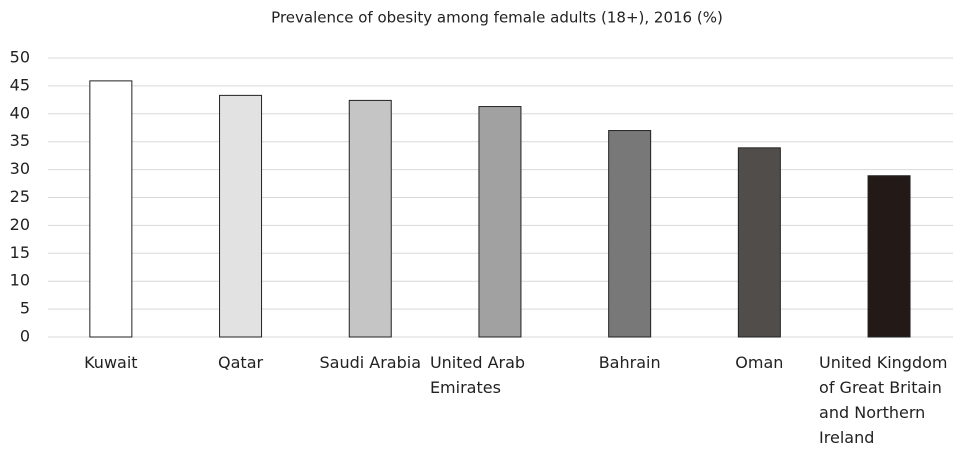 The image size is (953, 455). I want to click on x-tick-label-box: Oman, so click(759, 362).